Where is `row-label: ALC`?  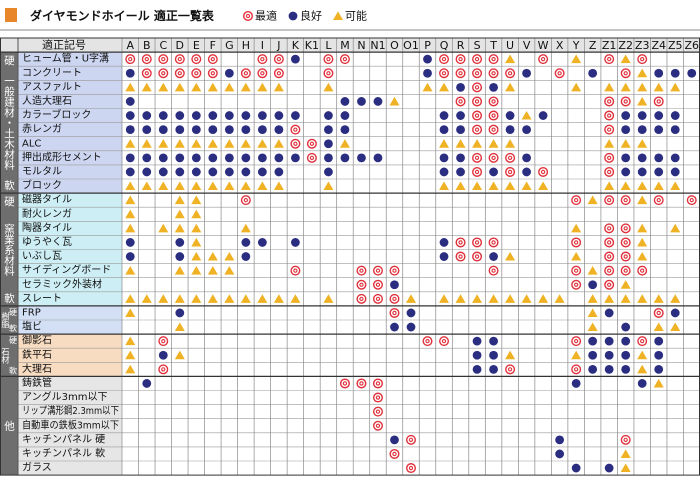 row-label: ALC is located at coordinates (31, 143).